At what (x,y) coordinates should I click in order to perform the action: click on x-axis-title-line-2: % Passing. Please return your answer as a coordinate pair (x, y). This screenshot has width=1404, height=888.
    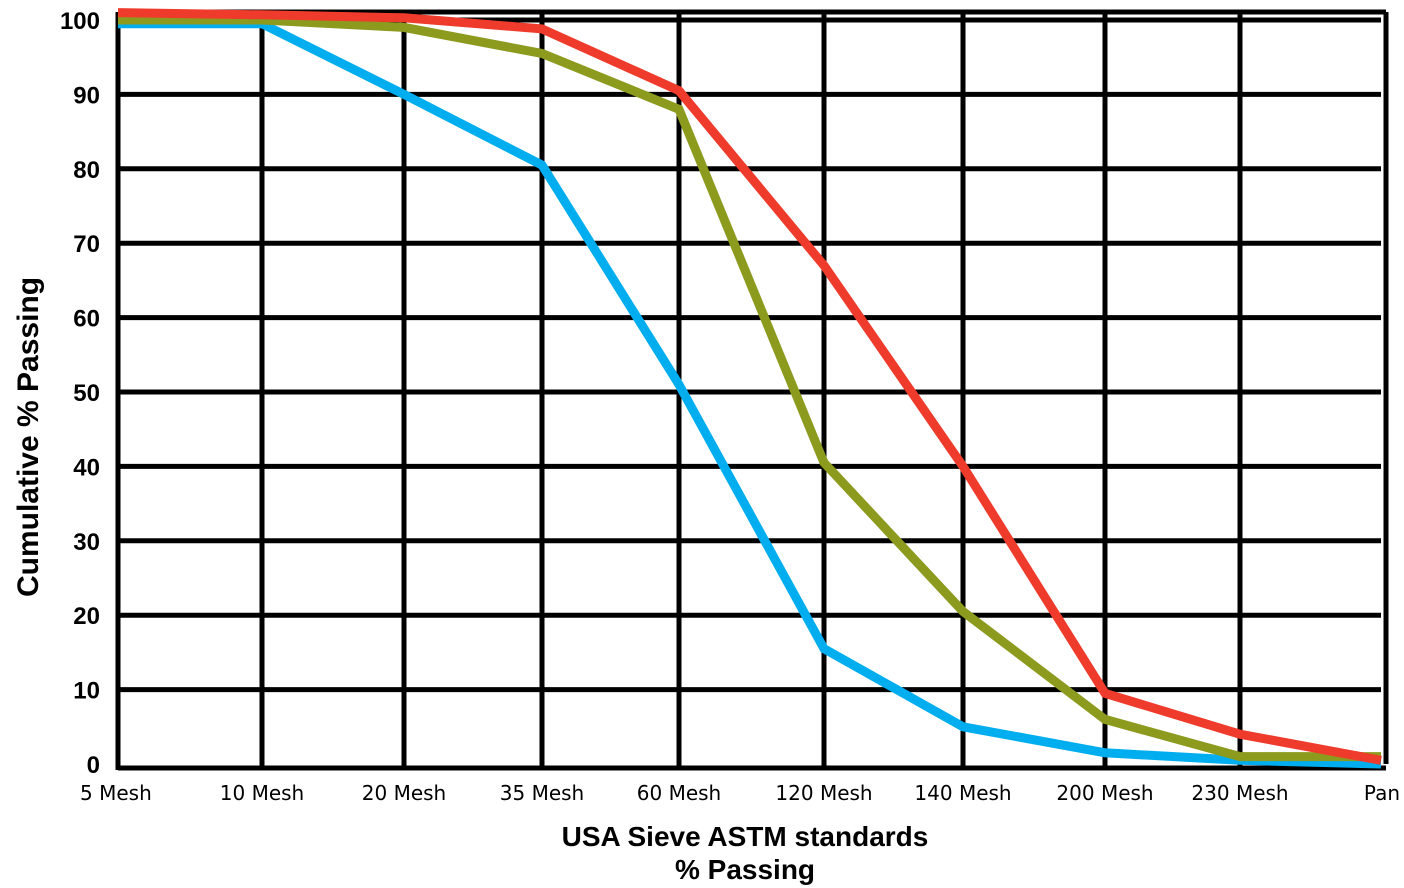
    Looking at the image, I should click on (745, 869).